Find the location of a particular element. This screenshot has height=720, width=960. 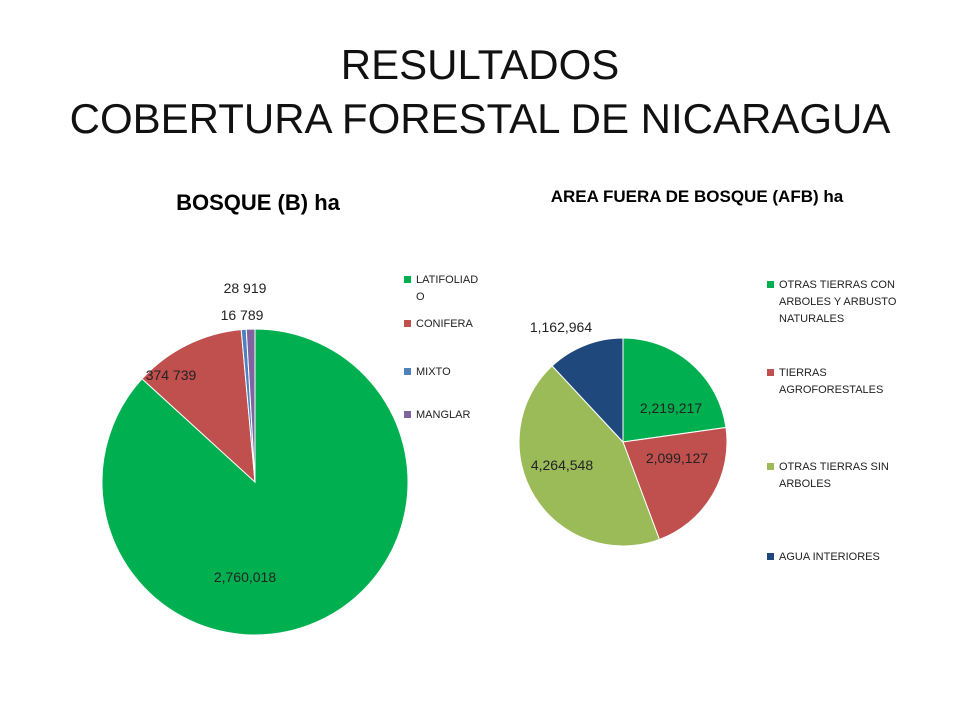

chart-1-data-label-1: 2,760,018 is located at coordinates (245, 577).